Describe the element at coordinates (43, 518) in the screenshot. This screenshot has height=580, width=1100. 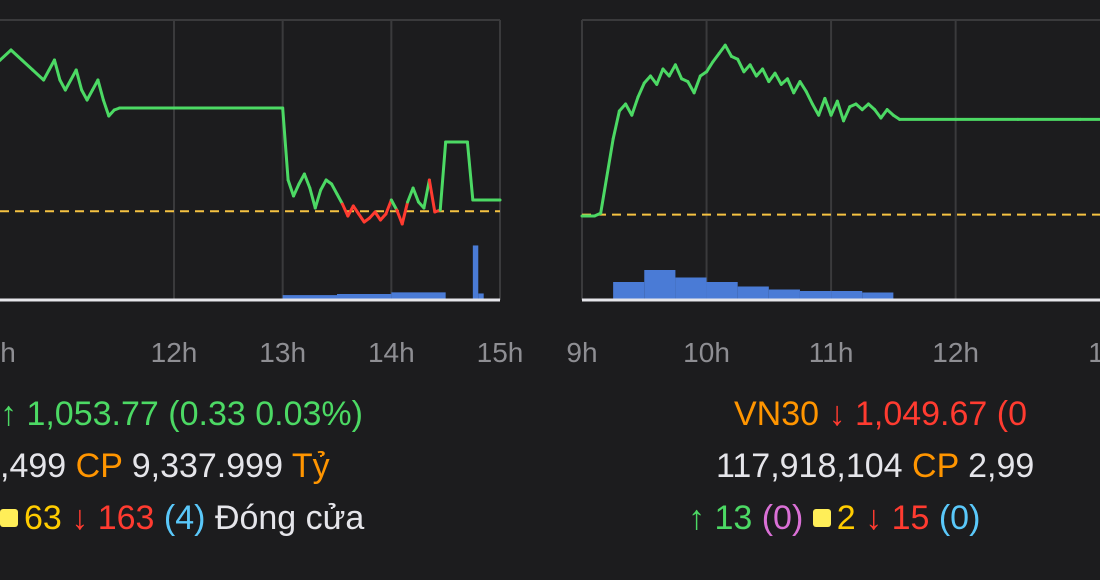
I see `left-flat-count: 63` at that location.